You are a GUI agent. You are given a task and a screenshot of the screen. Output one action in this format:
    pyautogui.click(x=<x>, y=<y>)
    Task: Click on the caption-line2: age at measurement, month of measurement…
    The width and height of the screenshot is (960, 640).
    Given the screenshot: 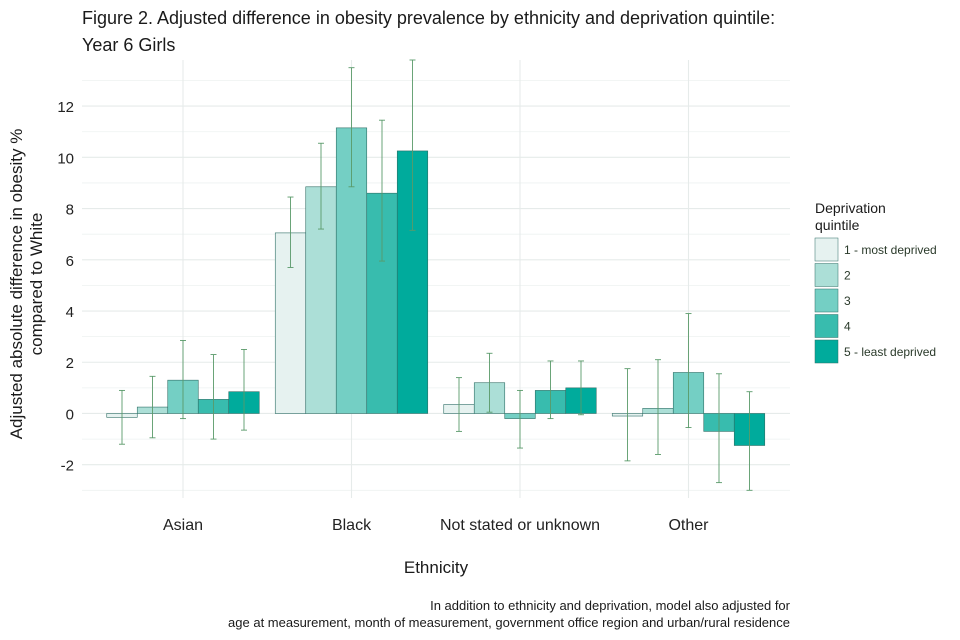 What is the action you would take?
    pyautogui.click(x=509, y=622)
    